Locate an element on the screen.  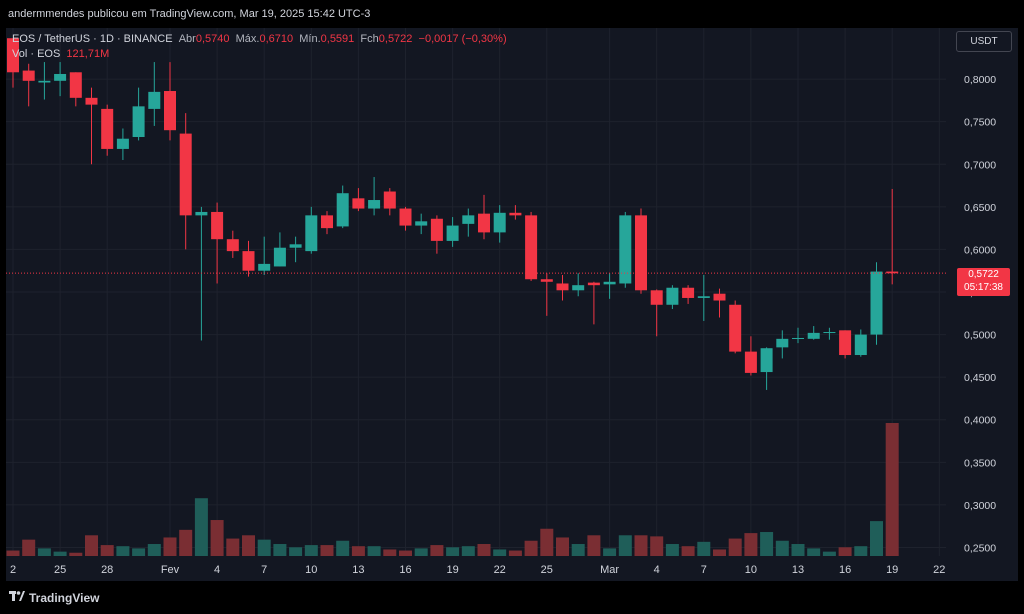
high-value: 0,6710 is located at coordinates (276, 39).